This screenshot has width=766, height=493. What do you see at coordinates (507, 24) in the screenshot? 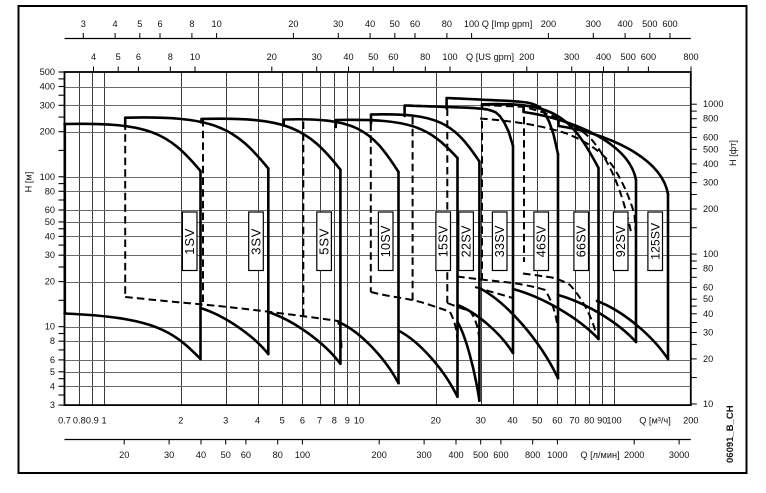
I see `svg-text: Q [Imp gpm]` at bounding box center [507, 24].